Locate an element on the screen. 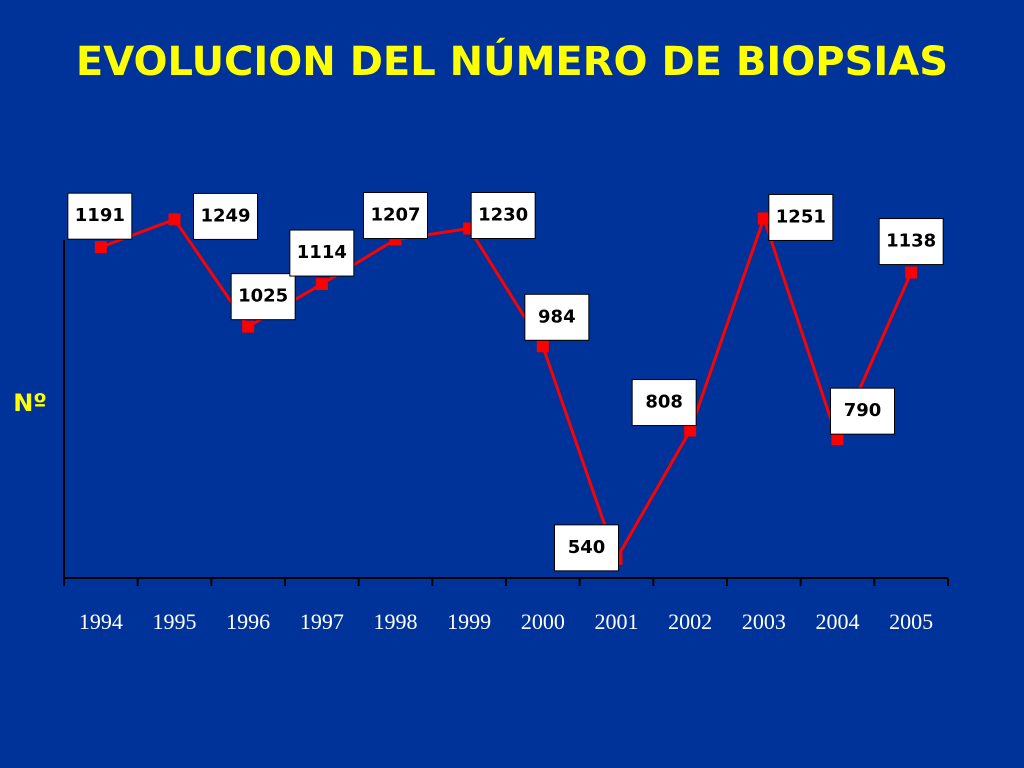 Image resolution: width=1024 pixels, height=768 pixels. value-label: 1114 is located at coordinates (322, 252).